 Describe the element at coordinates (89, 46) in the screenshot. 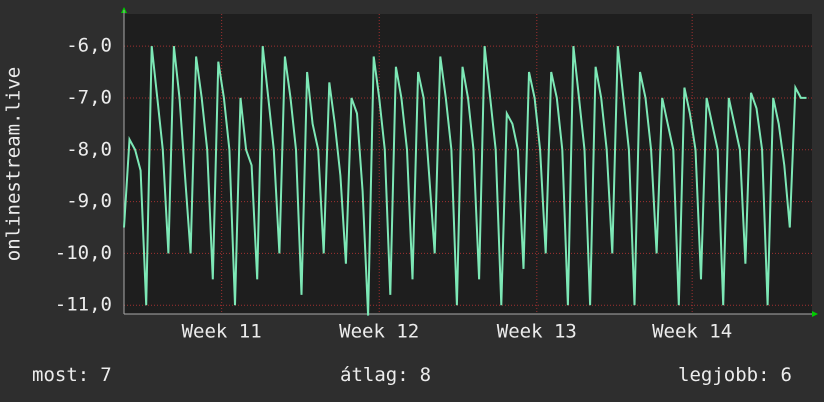

I see `y-tick-label: -6,0` at that location.